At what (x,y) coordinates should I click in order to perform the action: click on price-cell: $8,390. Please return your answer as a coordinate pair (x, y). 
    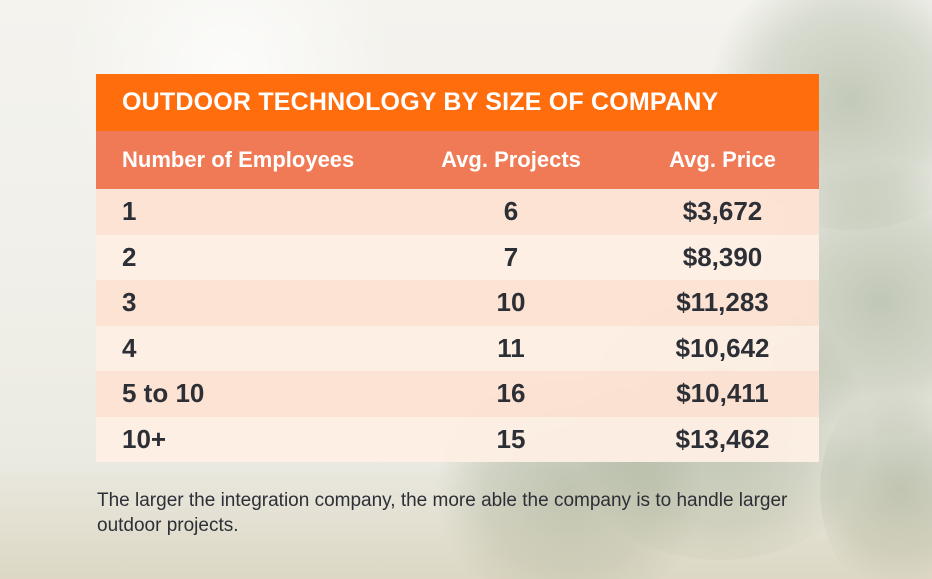
    Looking at the image, I should click on (722, 256).